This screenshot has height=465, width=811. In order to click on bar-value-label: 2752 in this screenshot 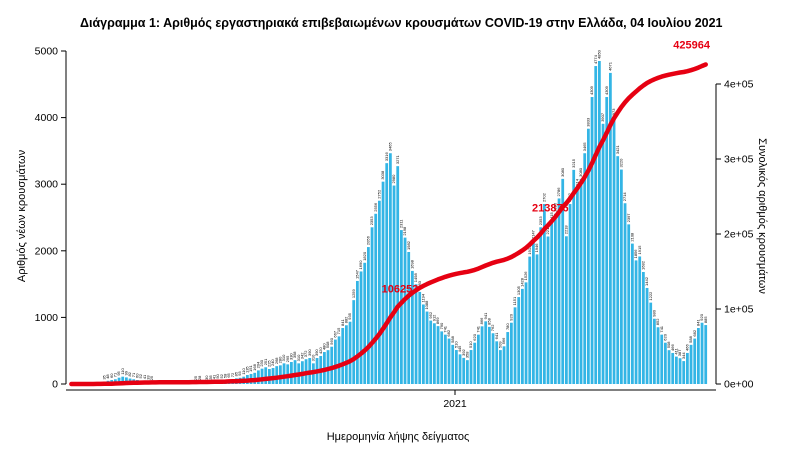, I will do `click(379, 194)`.